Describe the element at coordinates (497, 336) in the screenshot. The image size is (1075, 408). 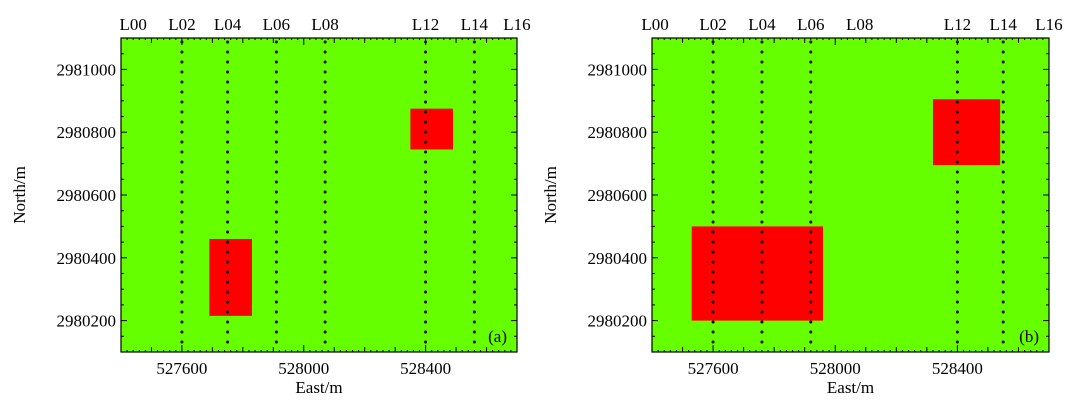
I see `panel-label: (a)` at that location.